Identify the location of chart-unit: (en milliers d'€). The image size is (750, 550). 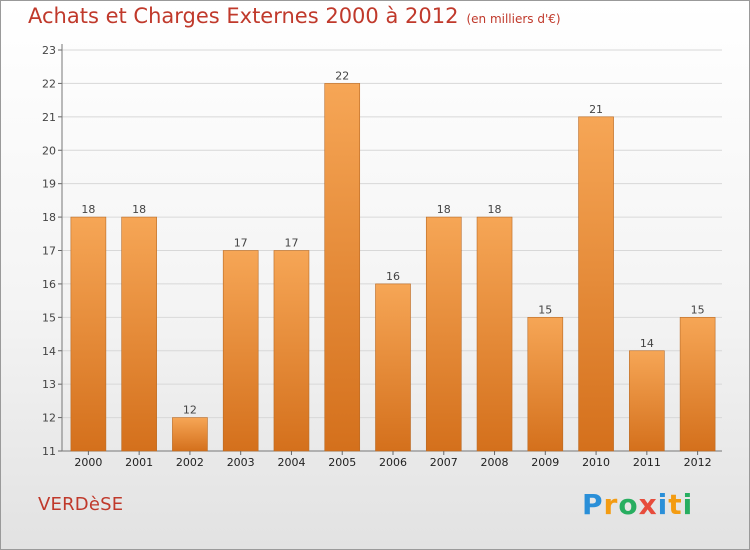
(513, 19).